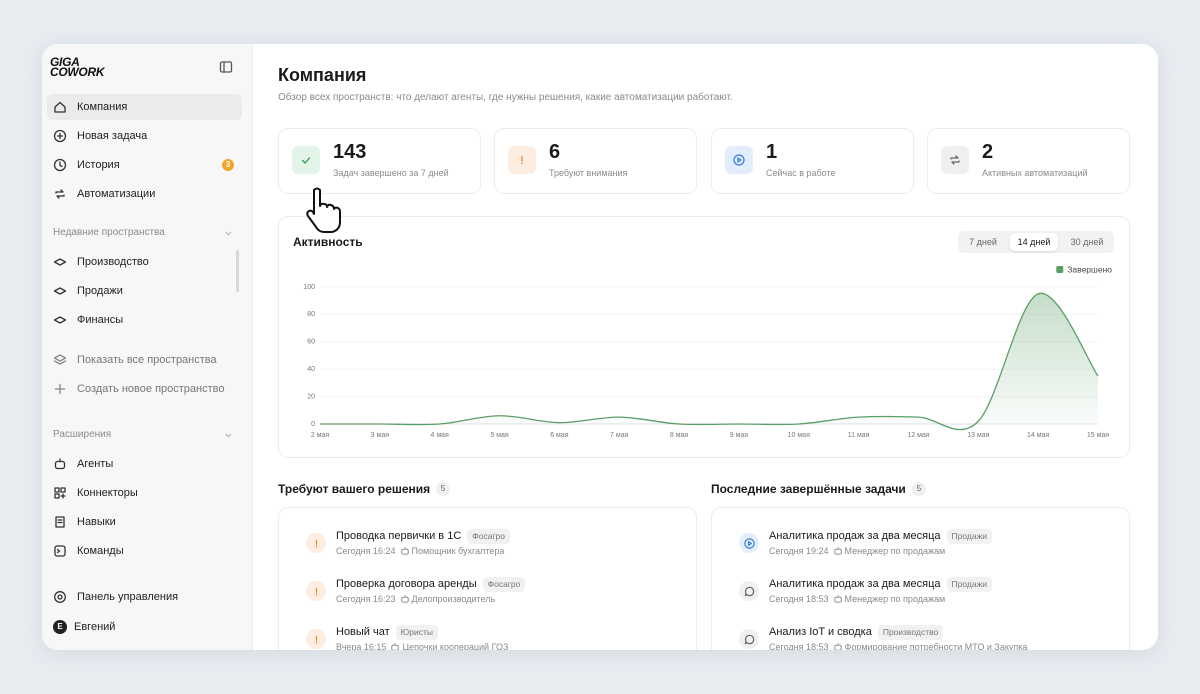 The height and width of the screenshot is (694, 1200). What do you see at coordinates (95, 627) in the screenshot?
I see `user-name: Евгений` at bounding box center [95, 627].